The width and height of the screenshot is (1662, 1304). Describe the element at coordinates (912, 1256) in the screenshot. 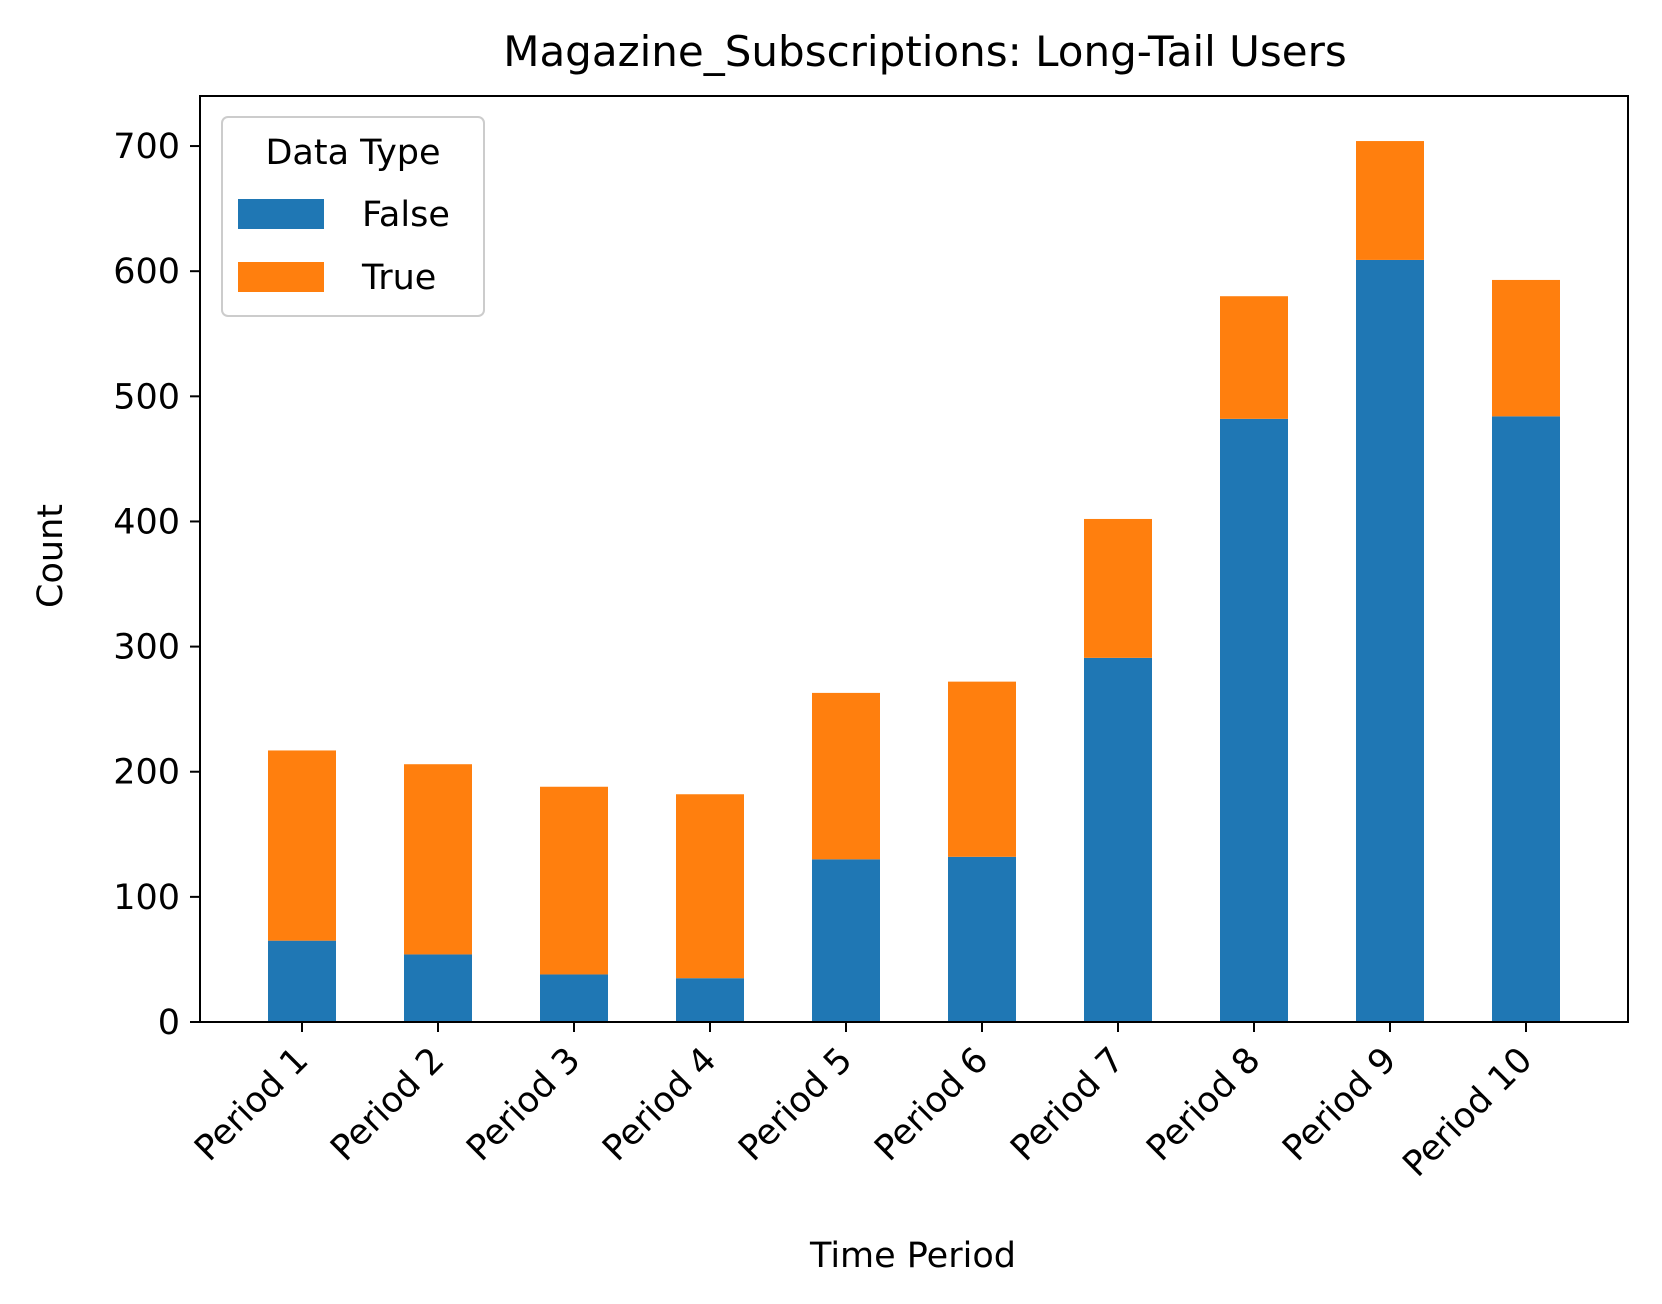

I see `x-axis-label: Time Period` at that location.